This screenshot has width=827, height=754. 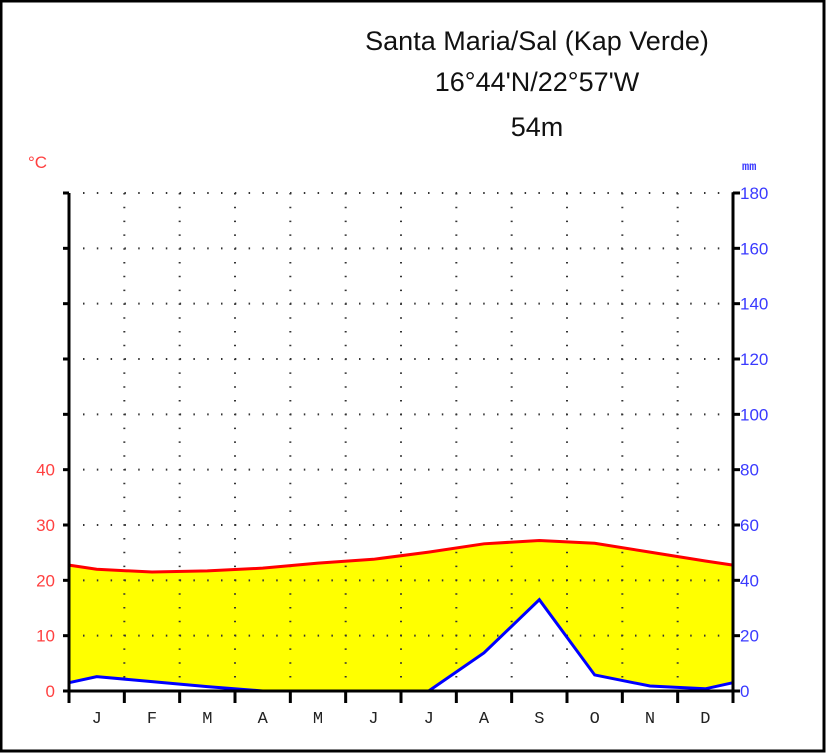 What do you see at coordinates (537, 82) in the screenshot?
I see `chart-coordinates: 16°44'N/22°57'W` at bounding box center [537, 82].